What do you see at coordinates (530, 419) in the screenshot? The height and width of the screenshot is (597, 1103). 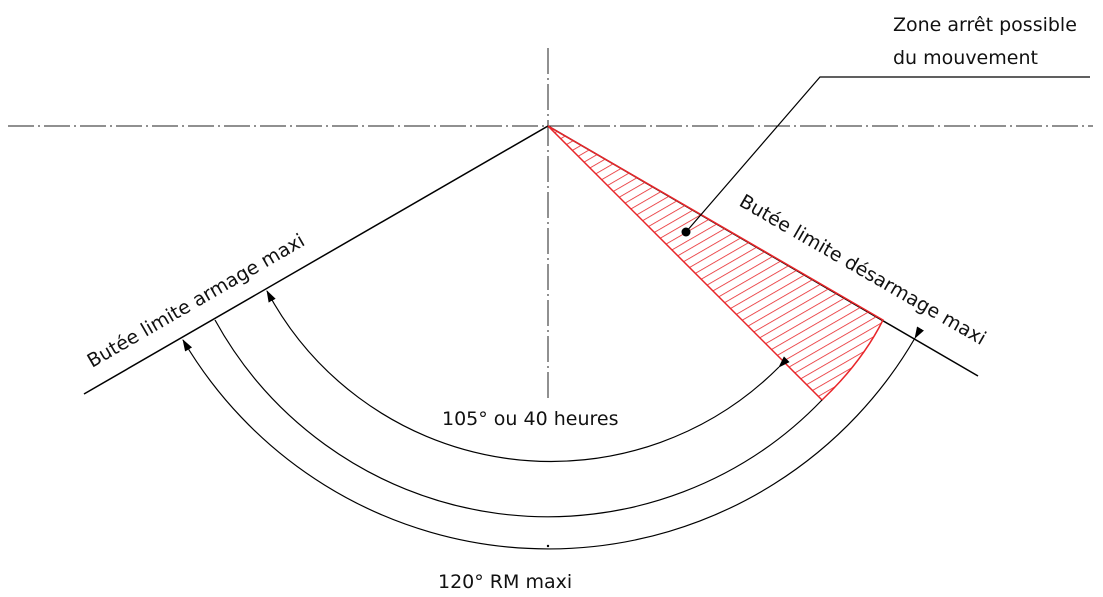 I see `inner-arc-label: 105° ou 40 heures` at bounding box center [530, 419].